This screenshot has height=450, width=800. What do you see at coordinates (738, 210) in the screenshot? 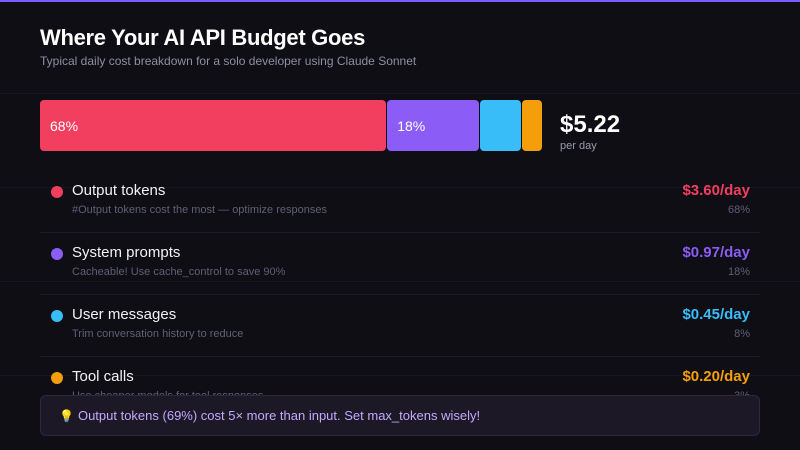
I see `category-percent: 68%` at bounding box center [738, 210].